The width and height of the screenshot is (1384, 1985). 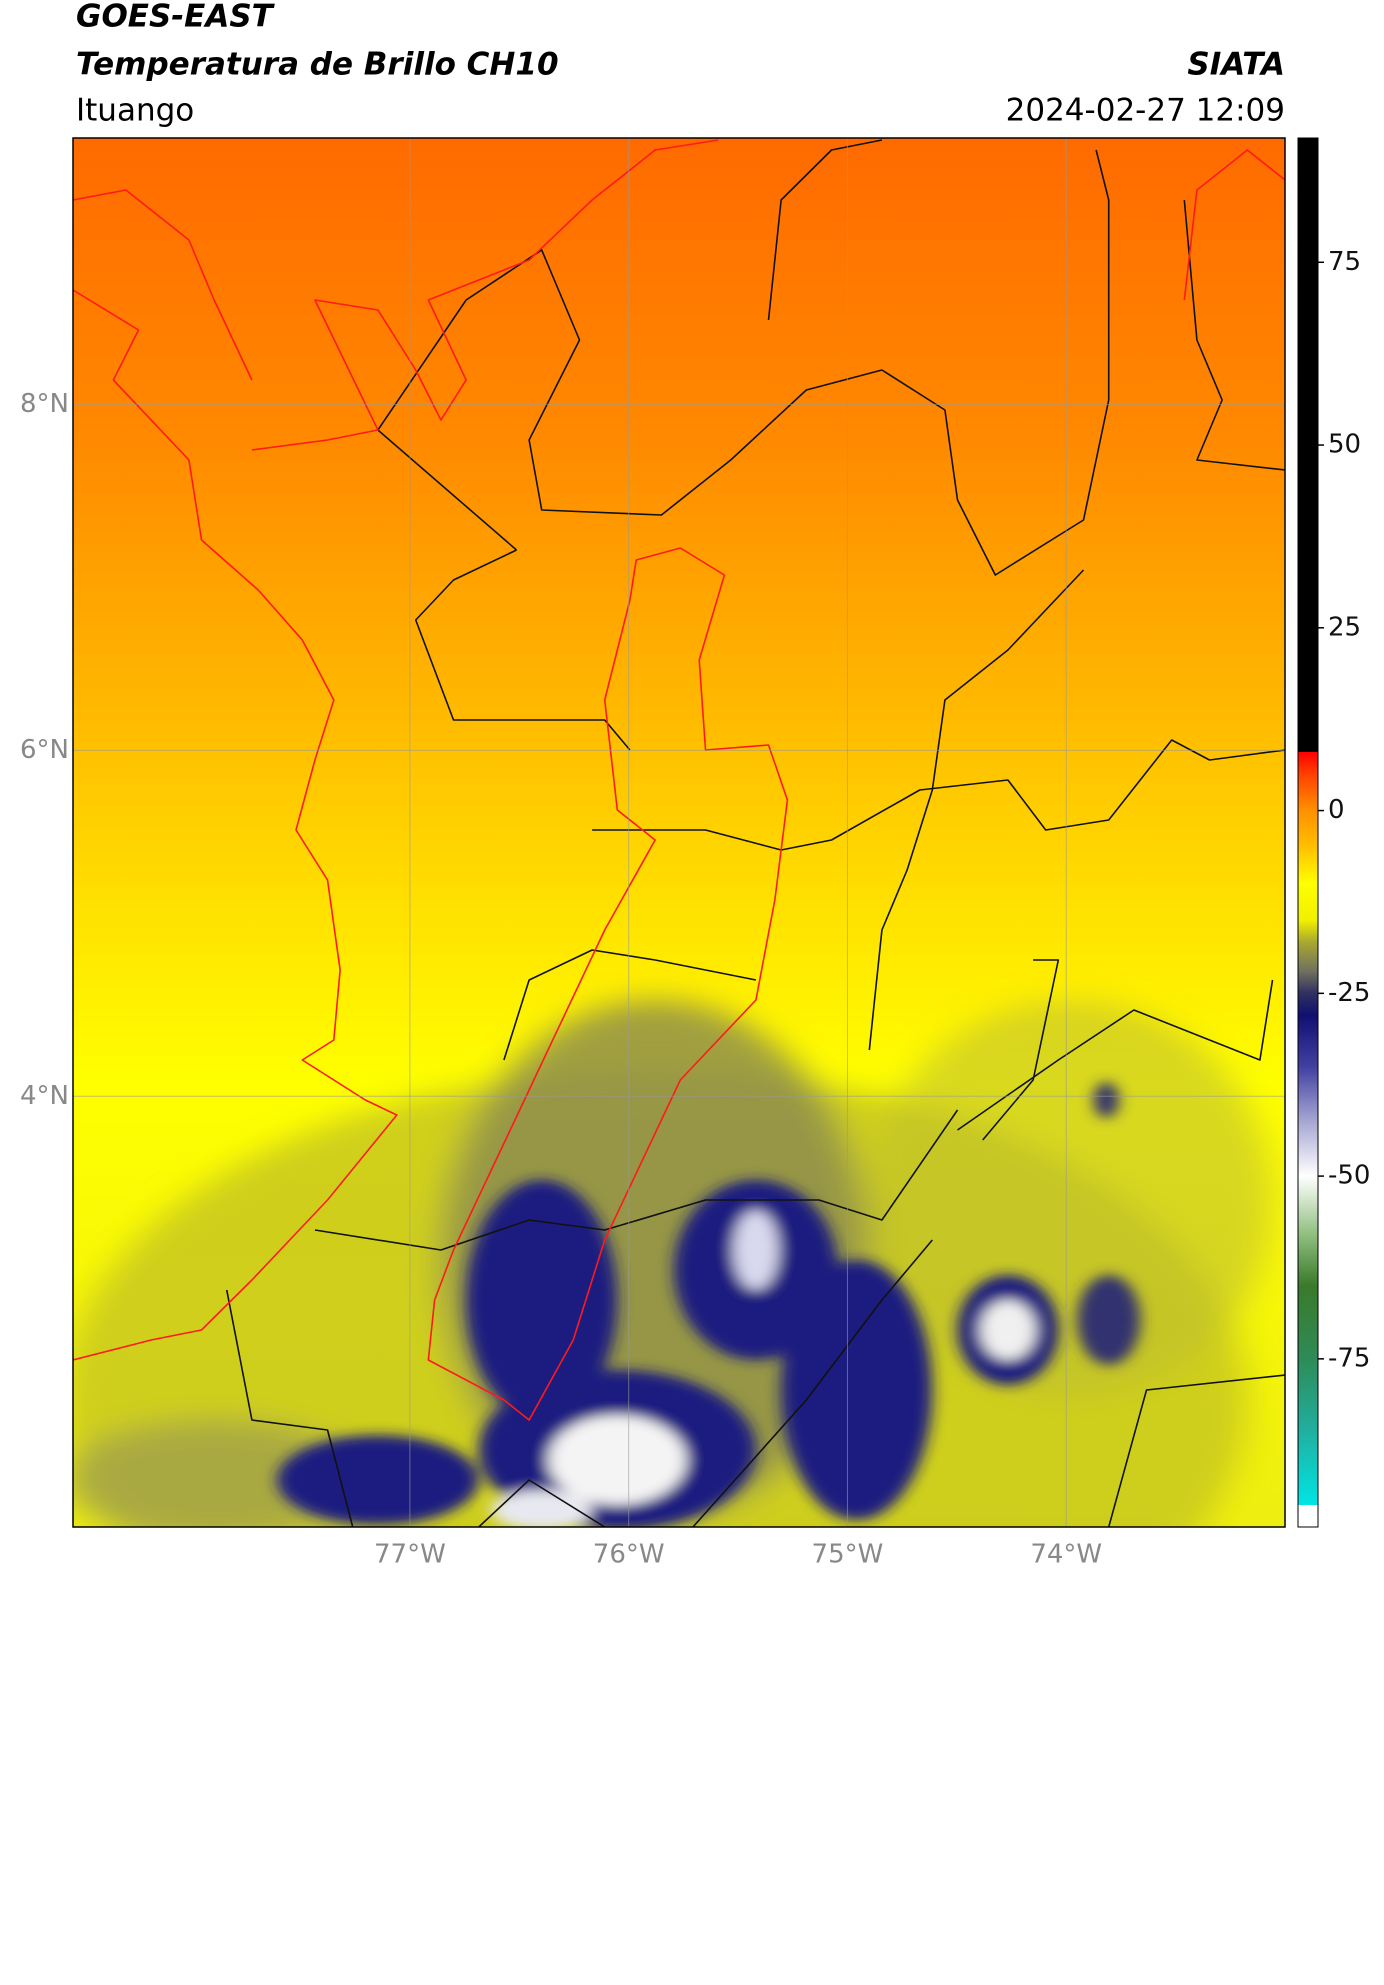 What do you see at coordinates (1308, 832) in the screenshot?
I see `colorbar-body` at bounding box center [1308, 832].